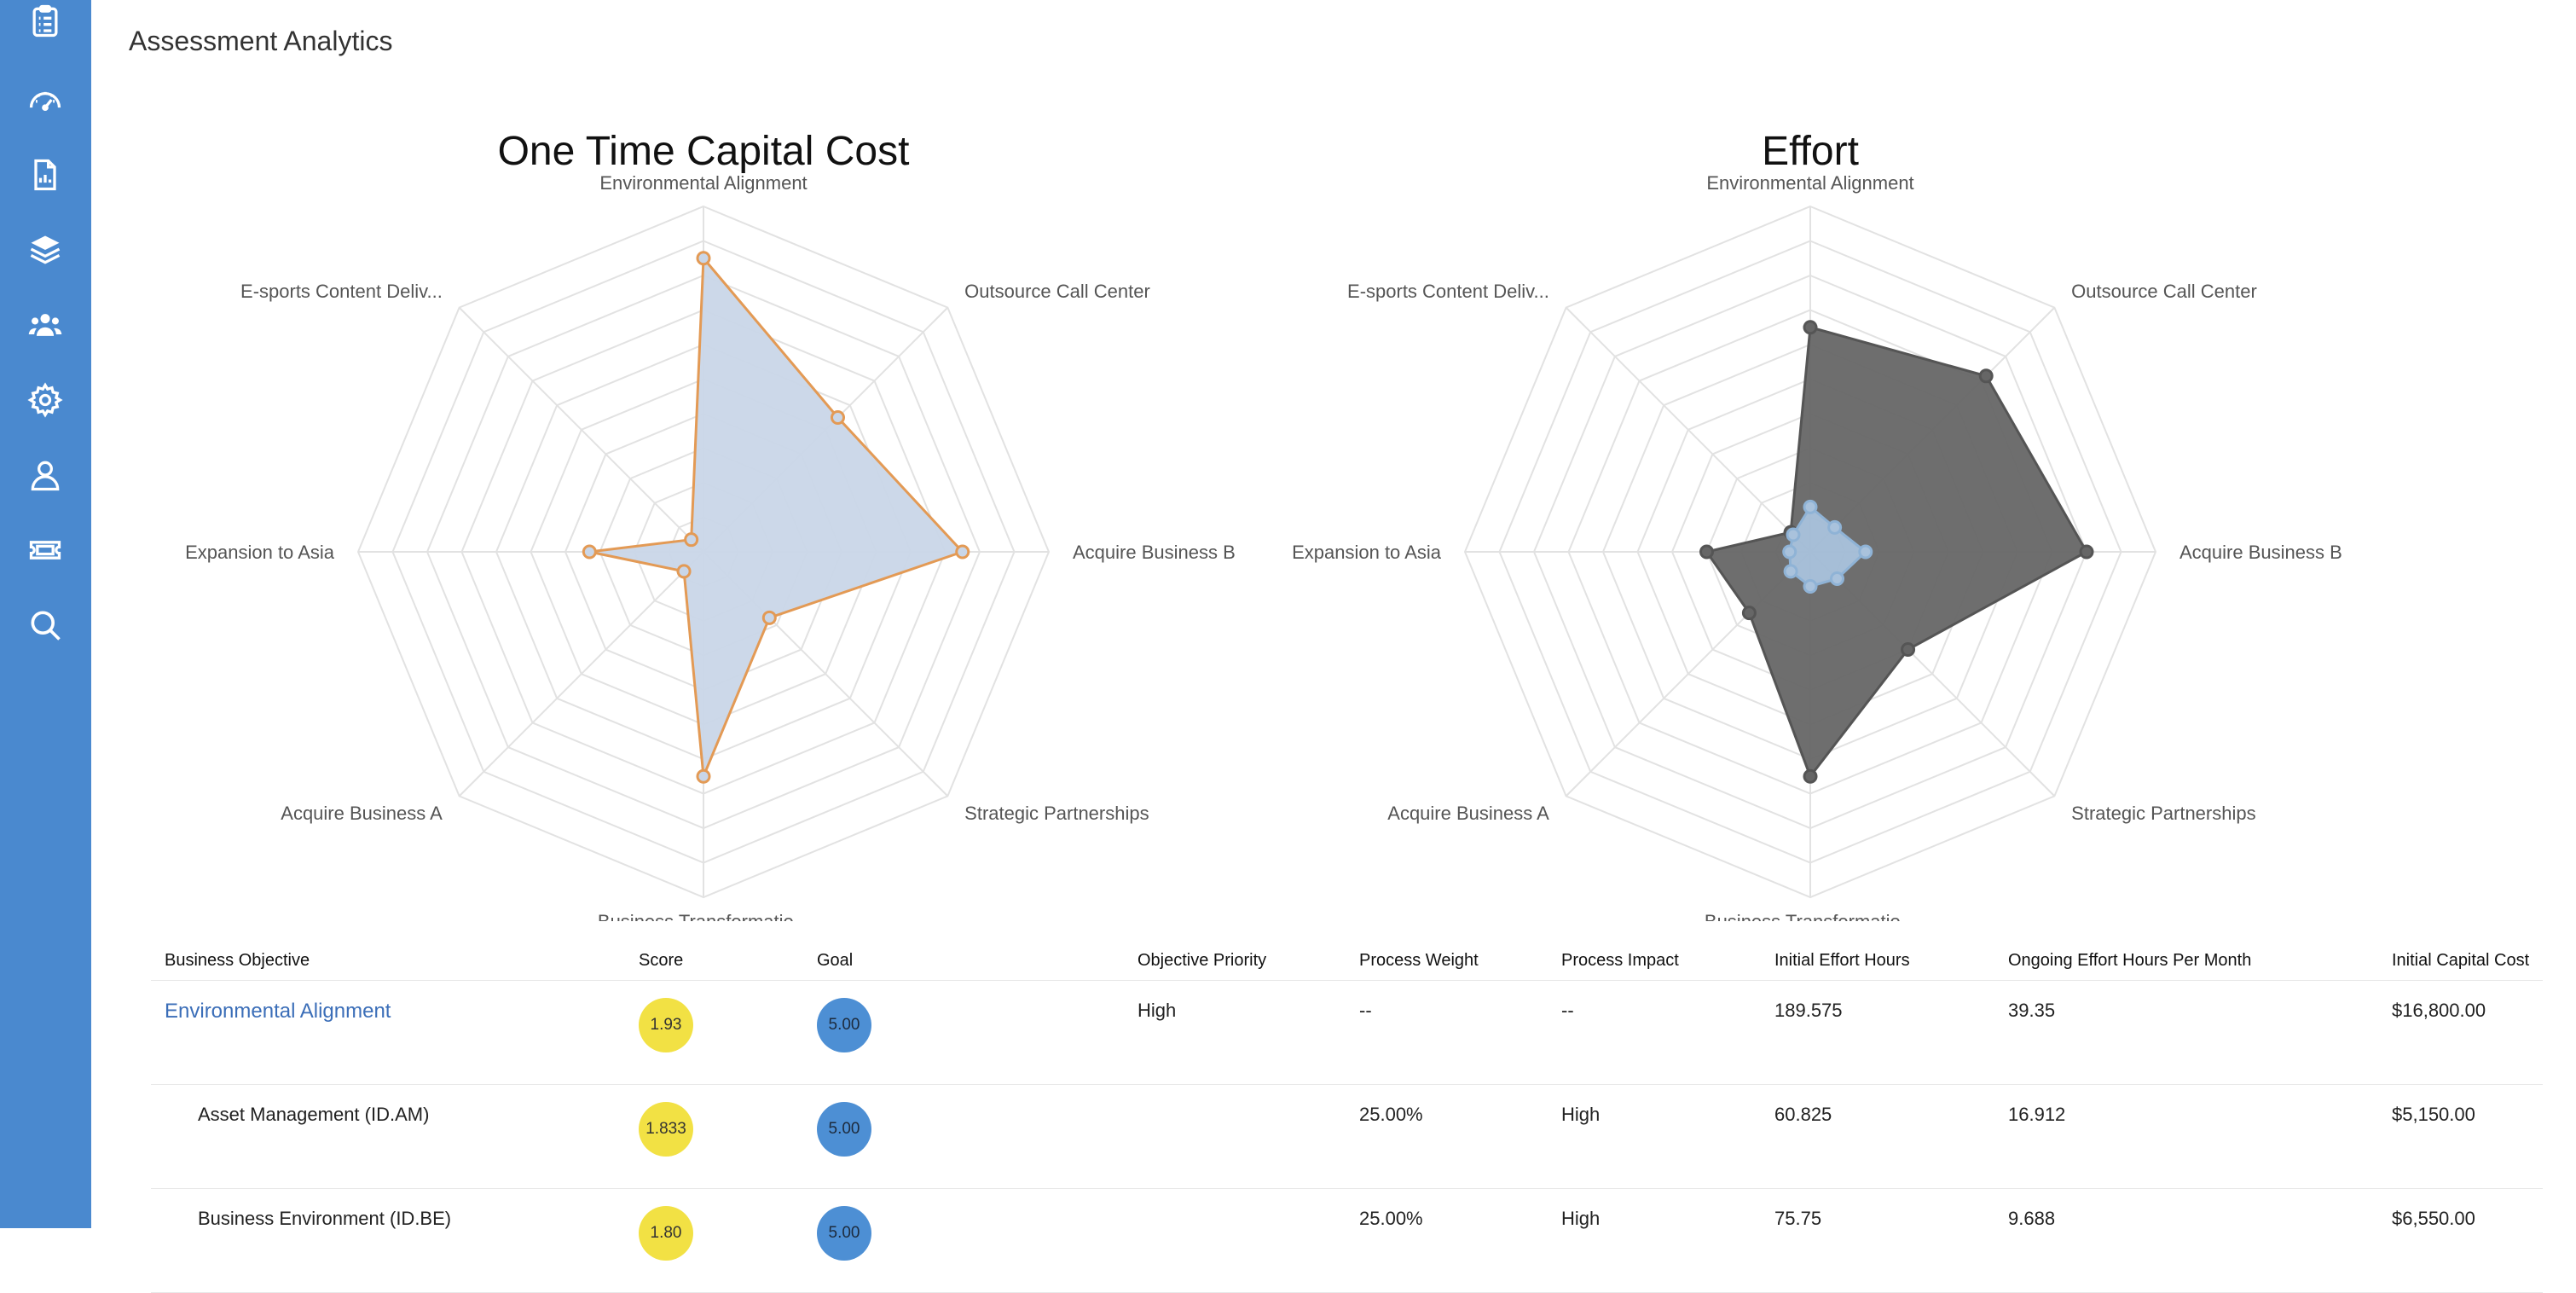 This screenshot has width=2576, height=1293. Describe the element at coordinates (666, 1130) in the screenshot. I see `score-badge: 1.833` at that location.